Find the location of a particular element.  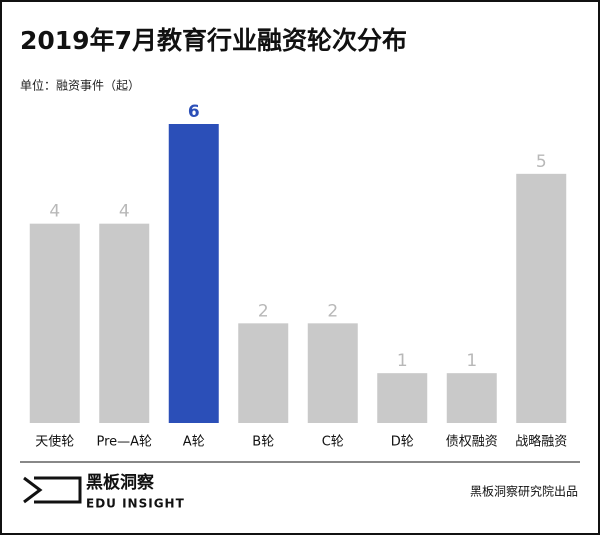

value-label: 5 is located at coordinates (541, 162).